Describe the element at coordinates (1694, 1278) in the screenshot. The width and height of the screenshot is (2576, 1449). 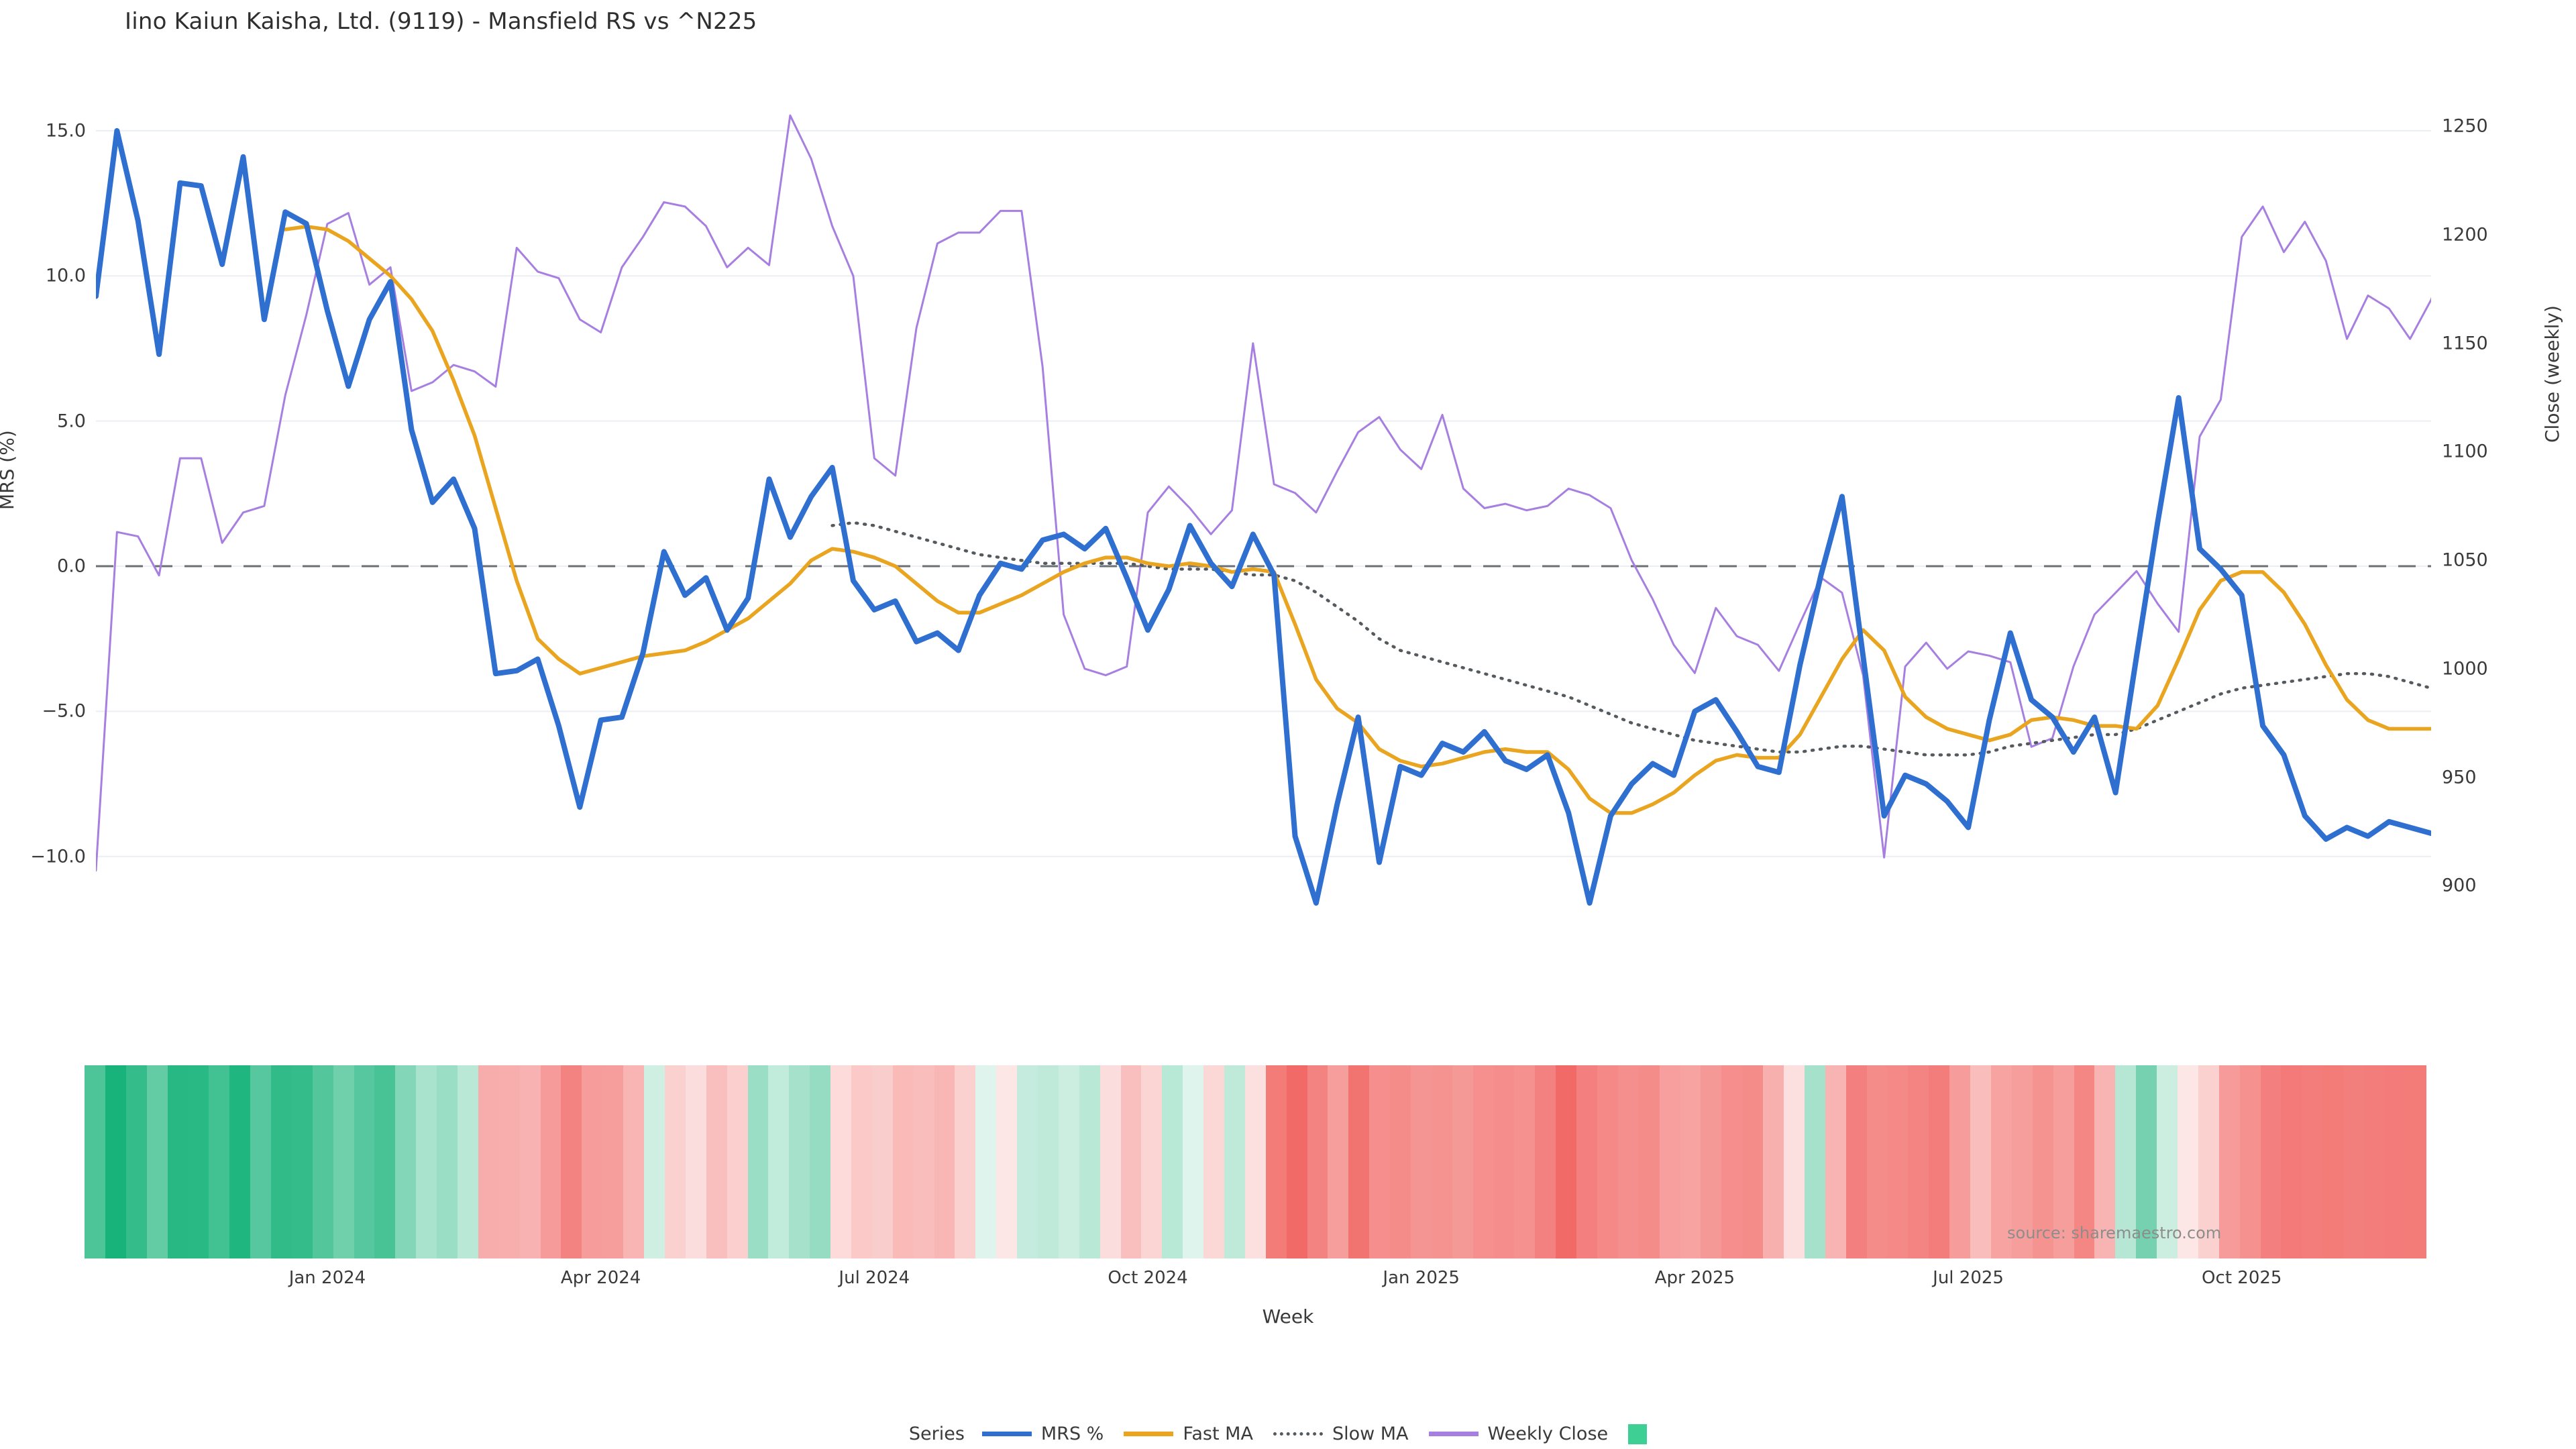
I see `x-tick-label: Apr 2025` at that location.